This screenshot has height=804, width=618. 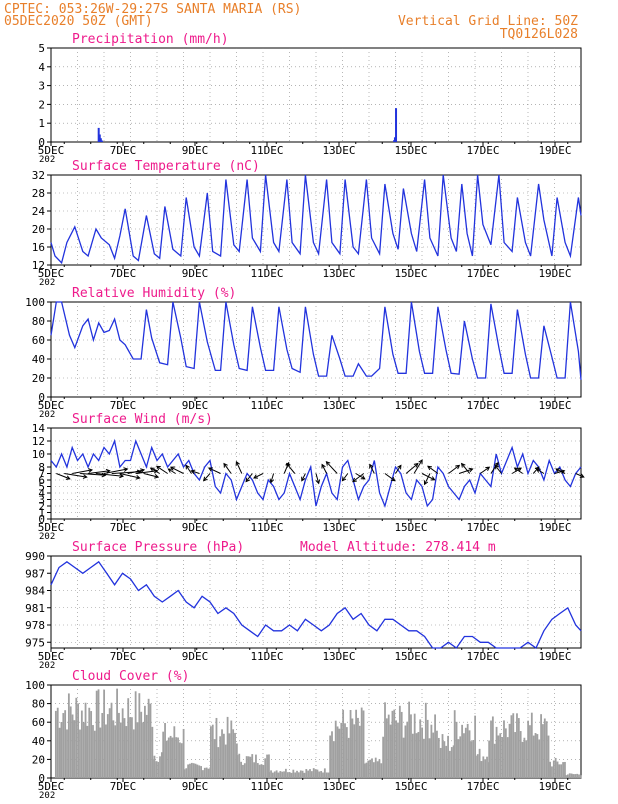 I want to click on x-tick-label: 19DEC, so click(x=554, y=405).